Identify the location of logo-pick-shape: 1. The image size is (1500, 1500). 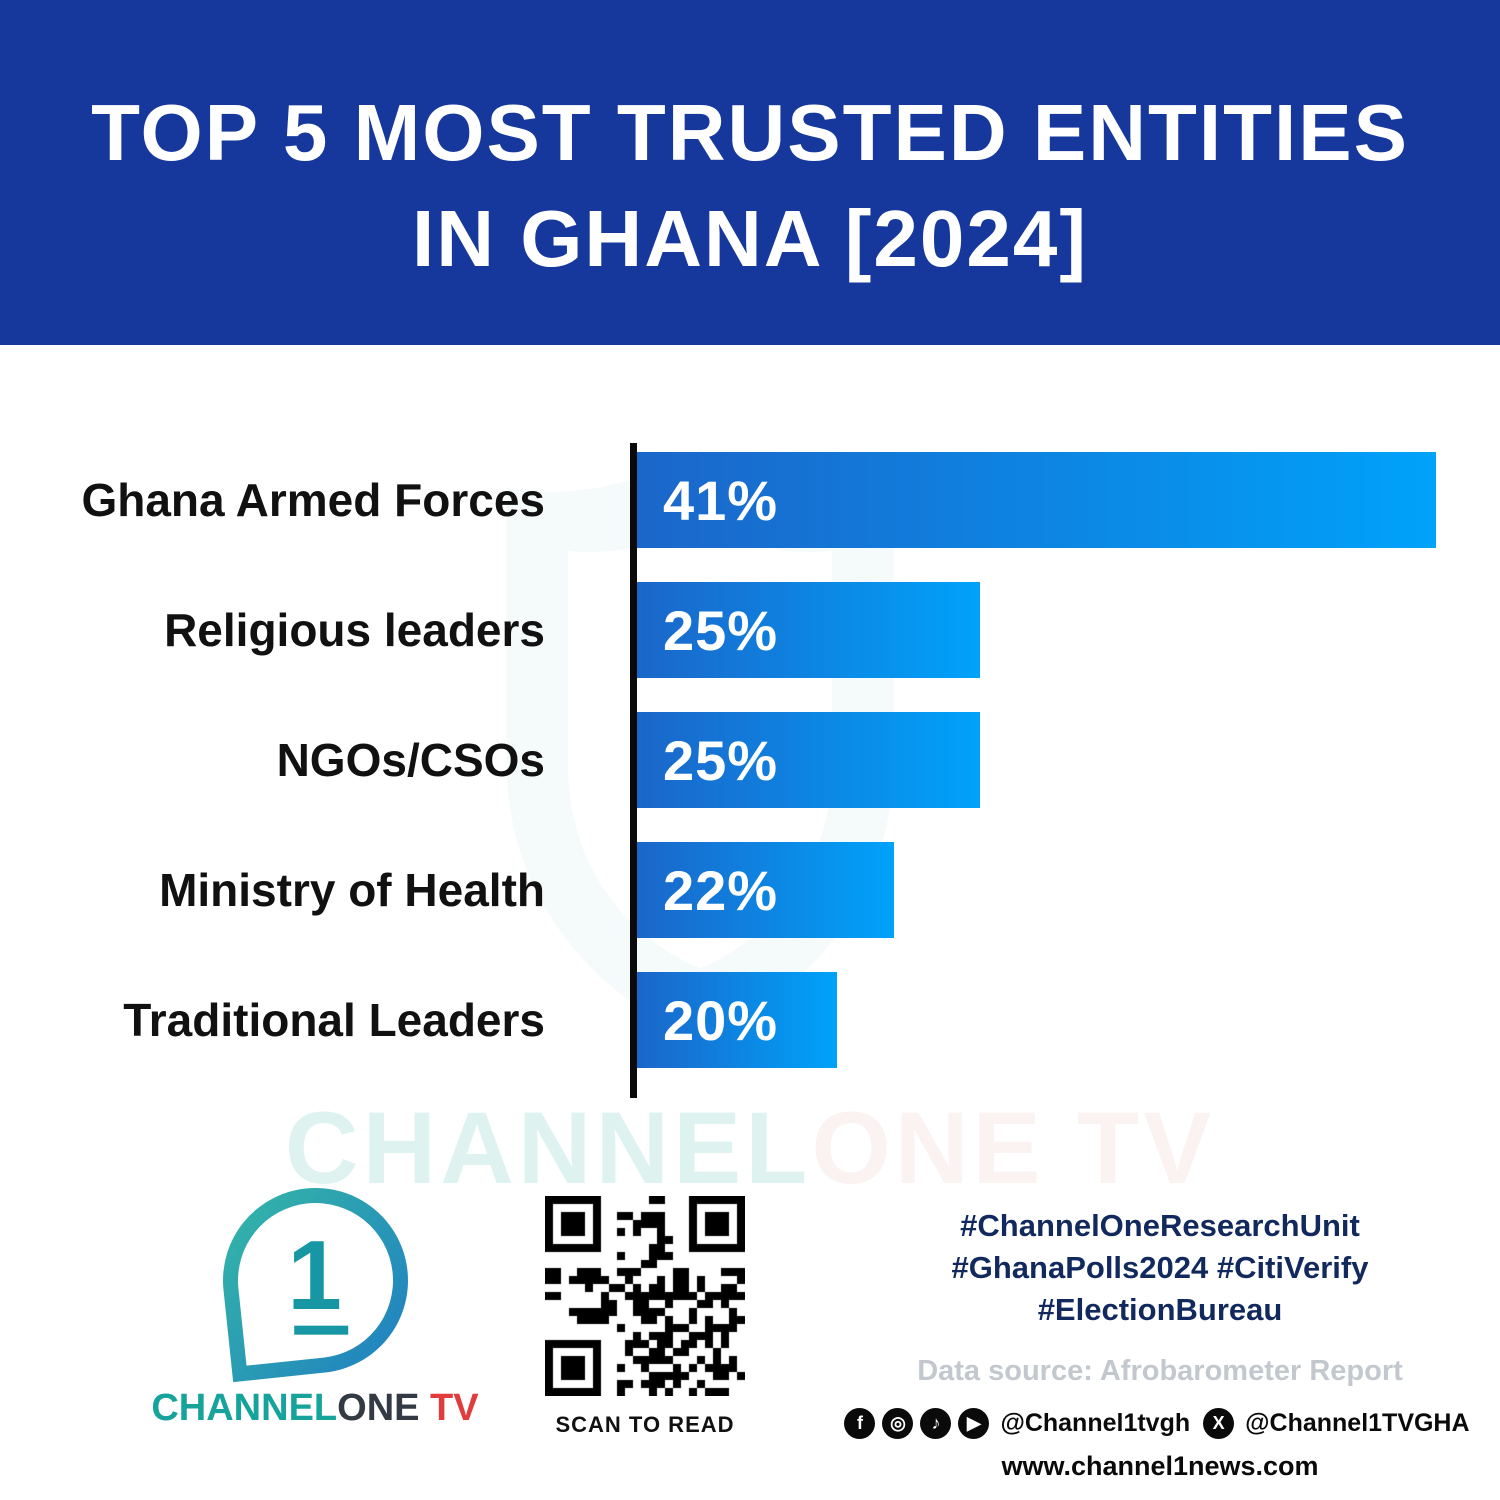
(315, 1280).